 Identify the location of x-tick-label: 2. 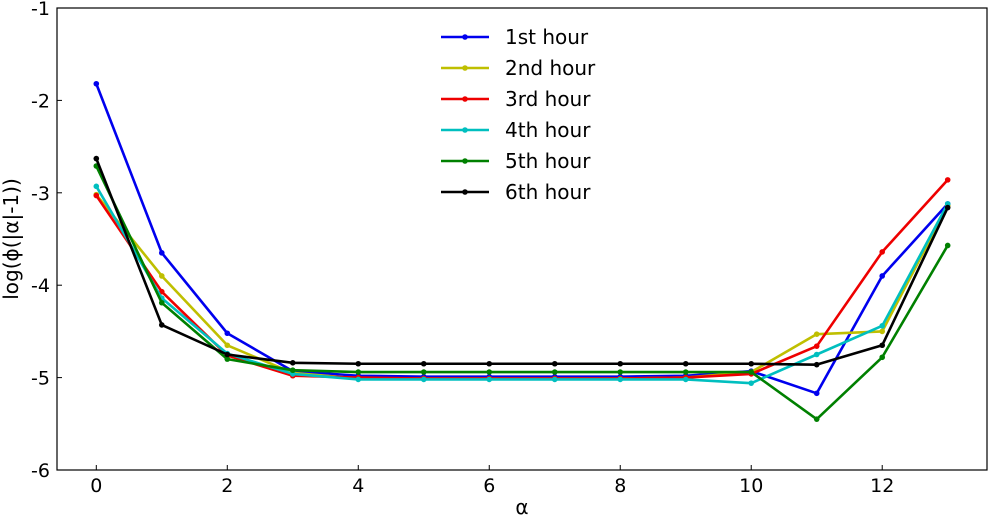
(227, 486).